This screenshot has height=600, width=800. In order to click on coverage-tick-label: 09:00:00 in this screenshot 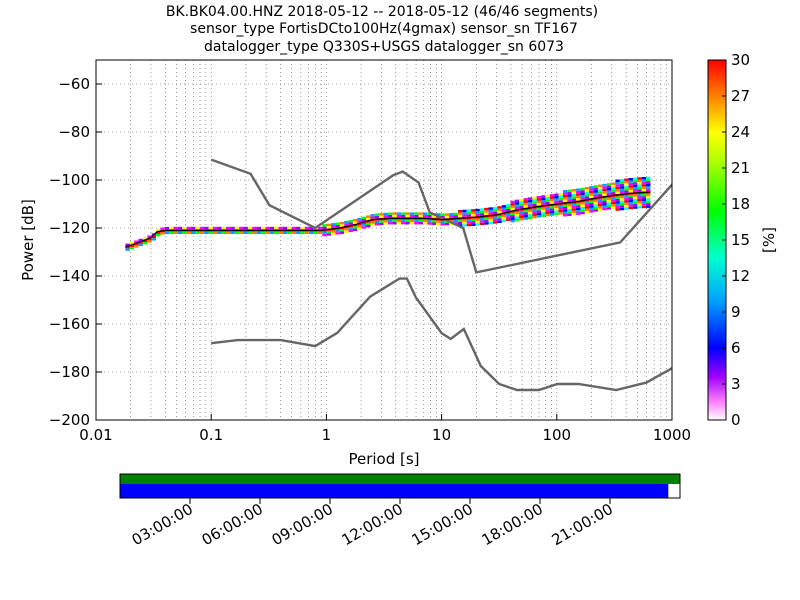, I will do `click(302, 524)`.